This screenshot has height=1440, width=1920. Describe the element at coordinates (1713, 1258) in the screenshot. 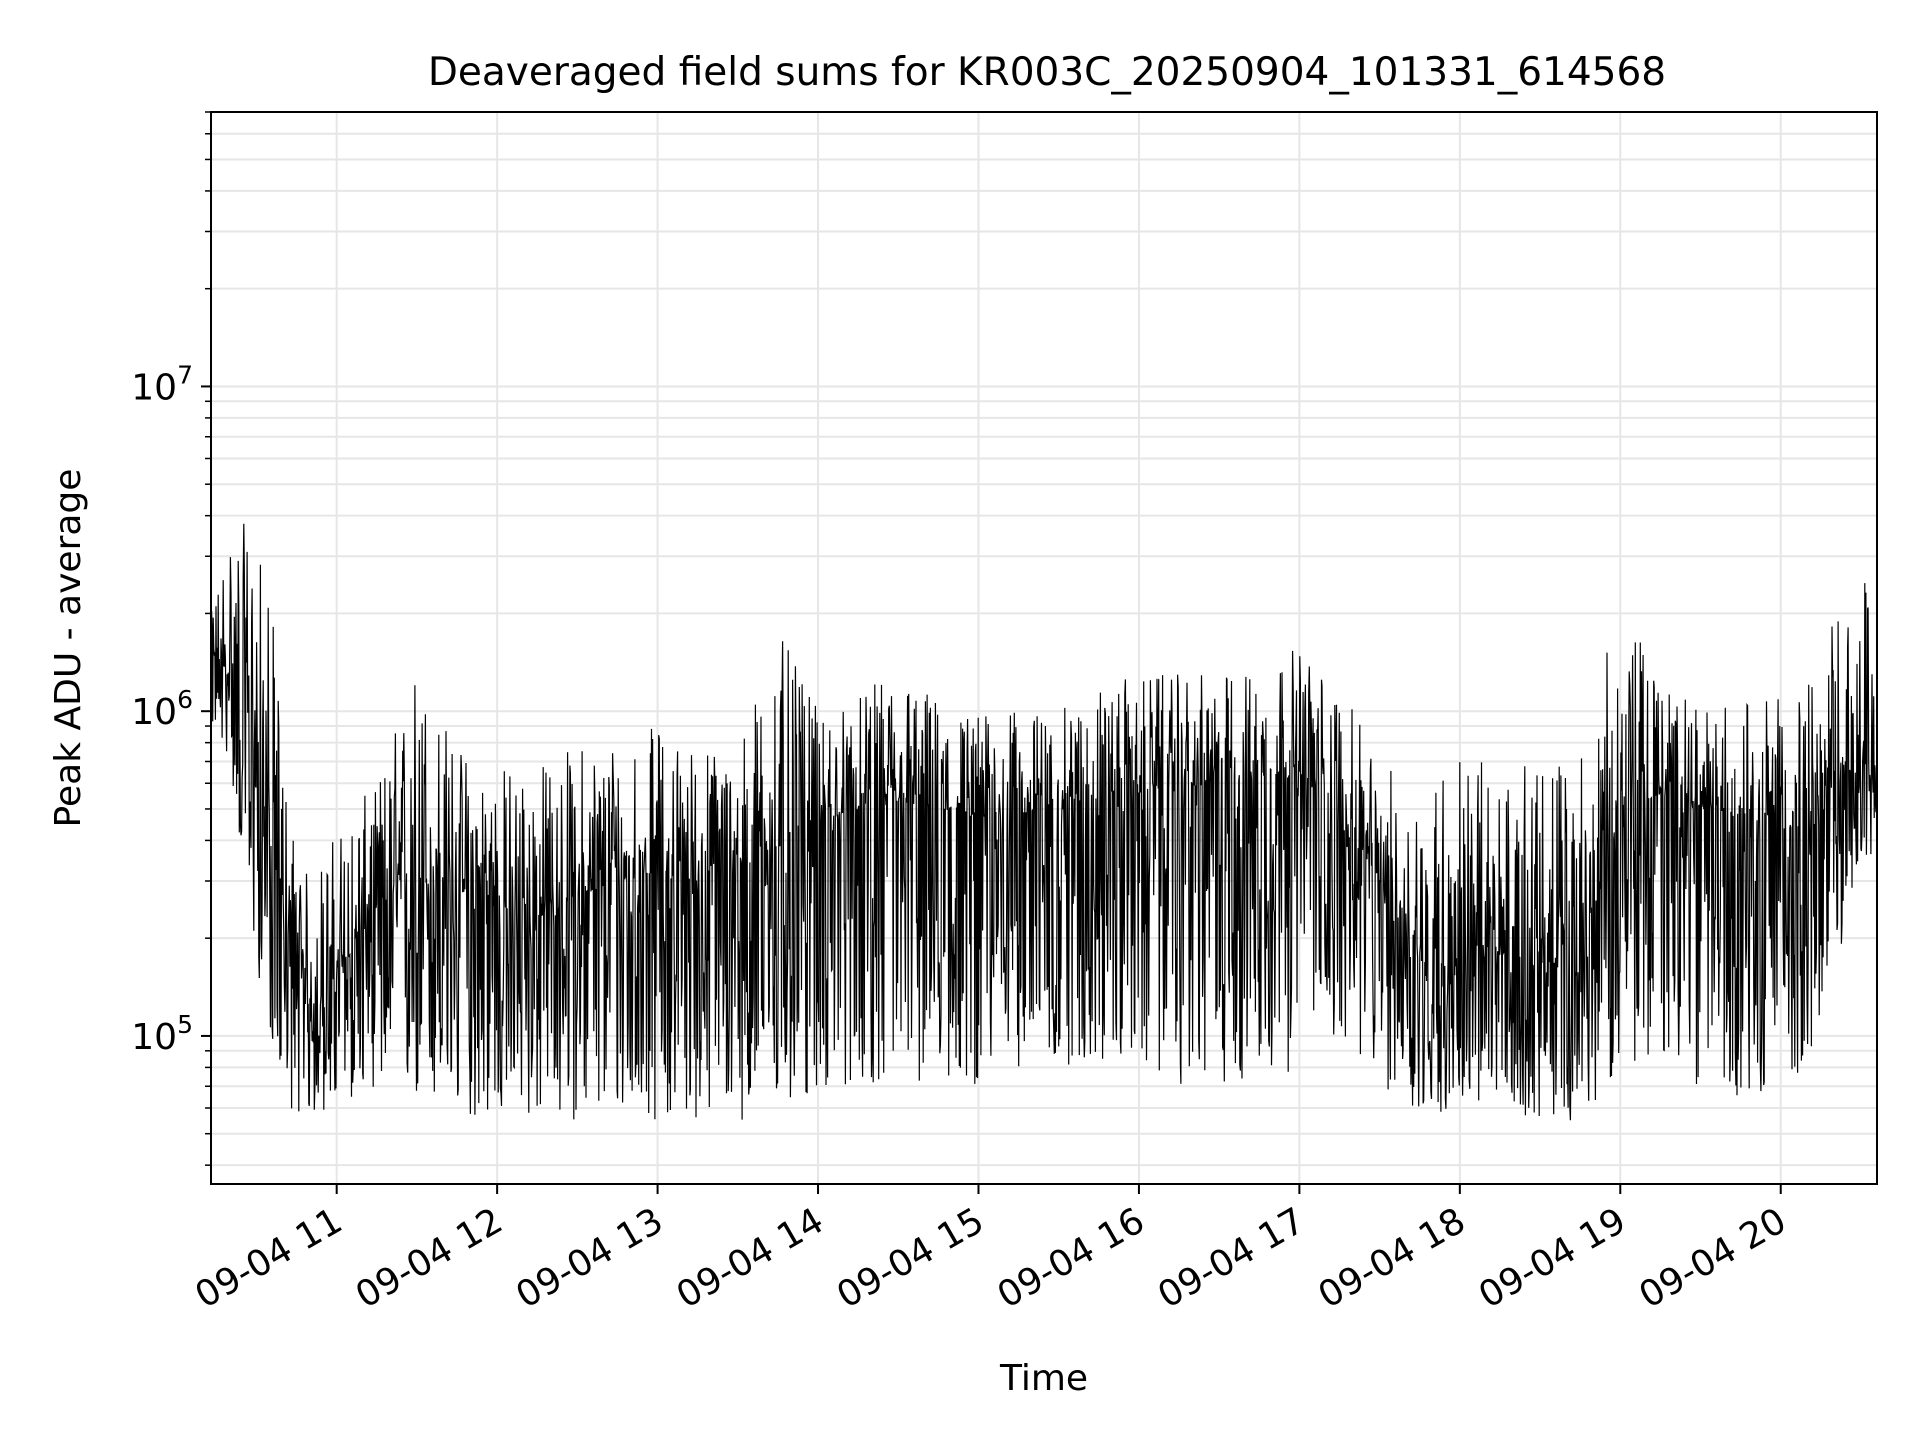

I see `x-tick-label: 09-04 20` at that location.